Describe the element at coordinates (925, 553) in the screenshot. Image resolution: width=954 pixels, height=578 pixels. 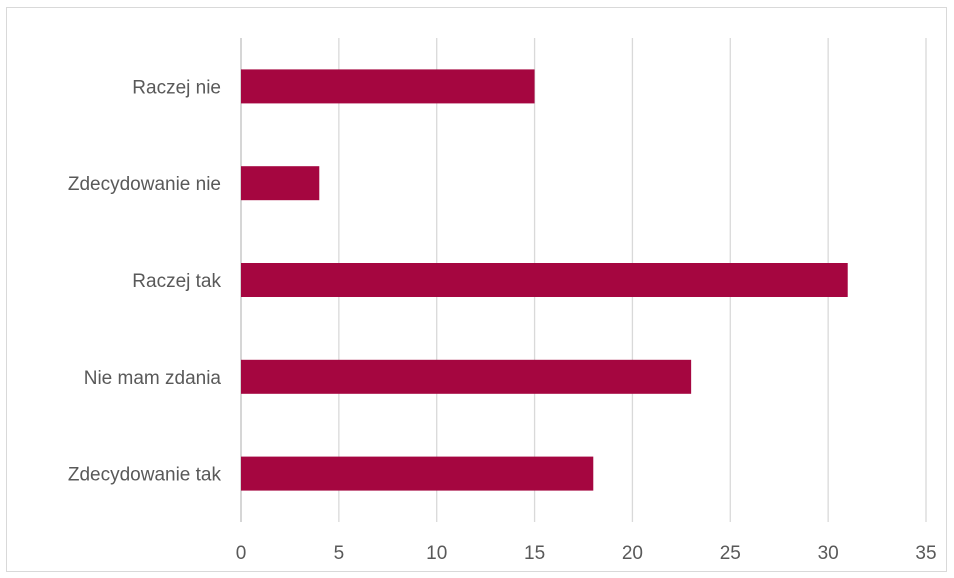
I see `x-tick-label: 35` at that location.